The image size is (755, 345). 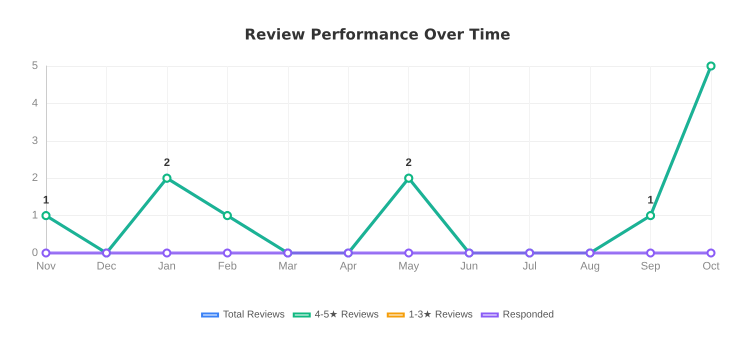 I want to click on y-tick-label: 2, so click(x=35, y=178).